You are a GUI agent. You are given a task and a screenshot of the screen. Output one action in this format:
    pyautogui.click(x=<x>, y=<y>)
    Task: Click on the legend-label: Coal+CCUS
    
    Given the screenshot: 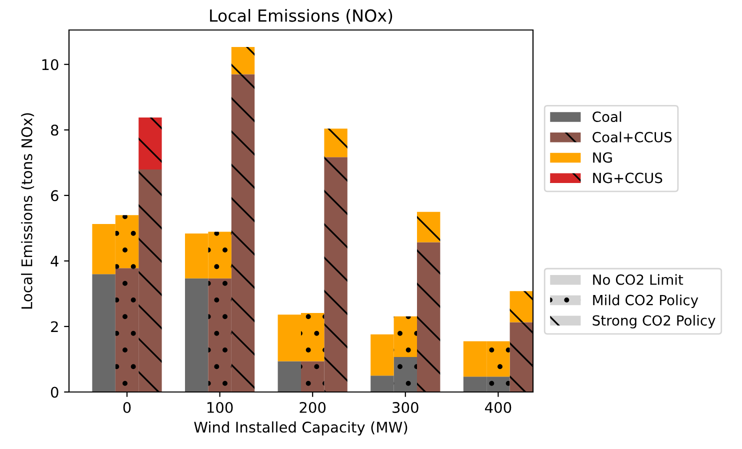 What is the action you would take?
    pyautogui.click(x=632, y=137)
    